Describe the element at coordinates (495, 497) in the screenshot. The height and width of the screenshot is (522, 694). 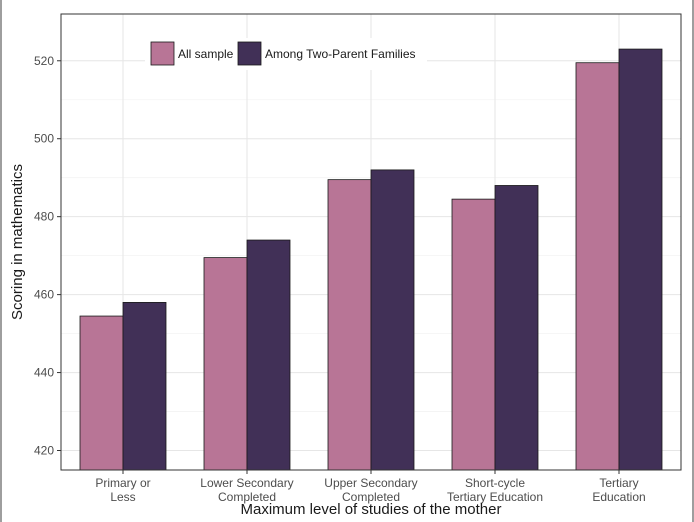
I see `x-tick-label: Tertiary Education` at that location.